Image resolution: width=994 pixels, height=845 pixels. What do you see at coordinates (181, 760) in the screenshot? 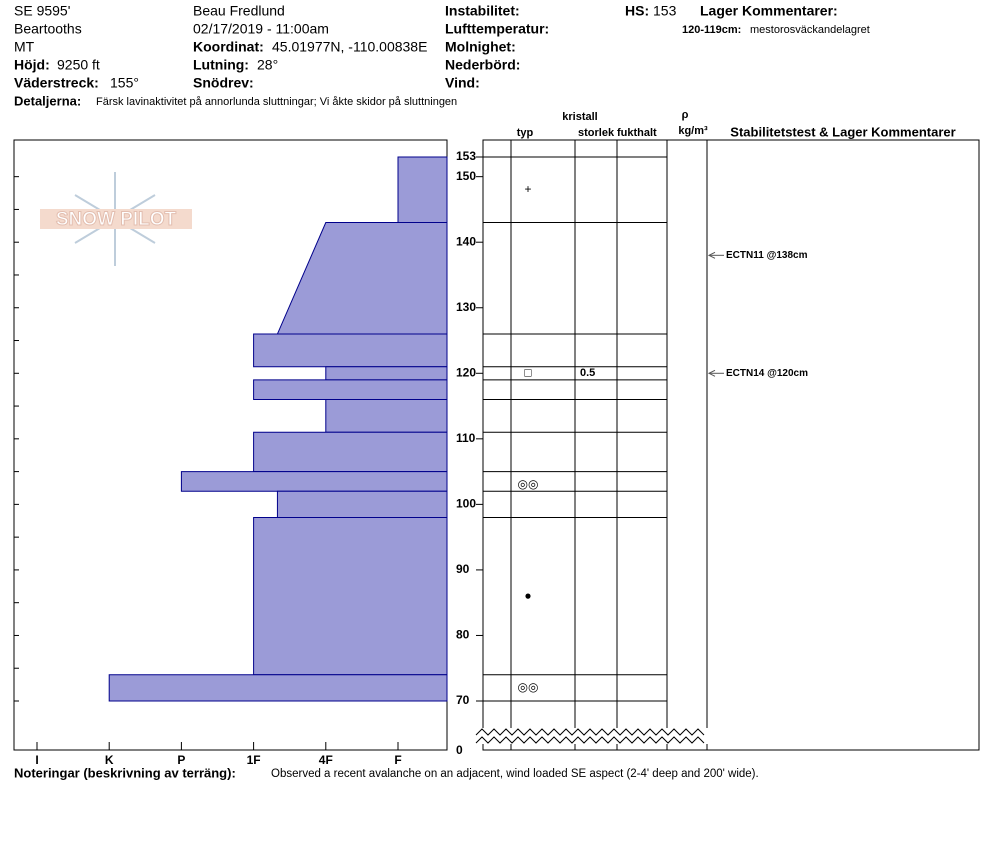
I see `x-tick-label: P` at bounding box center [181, 760].